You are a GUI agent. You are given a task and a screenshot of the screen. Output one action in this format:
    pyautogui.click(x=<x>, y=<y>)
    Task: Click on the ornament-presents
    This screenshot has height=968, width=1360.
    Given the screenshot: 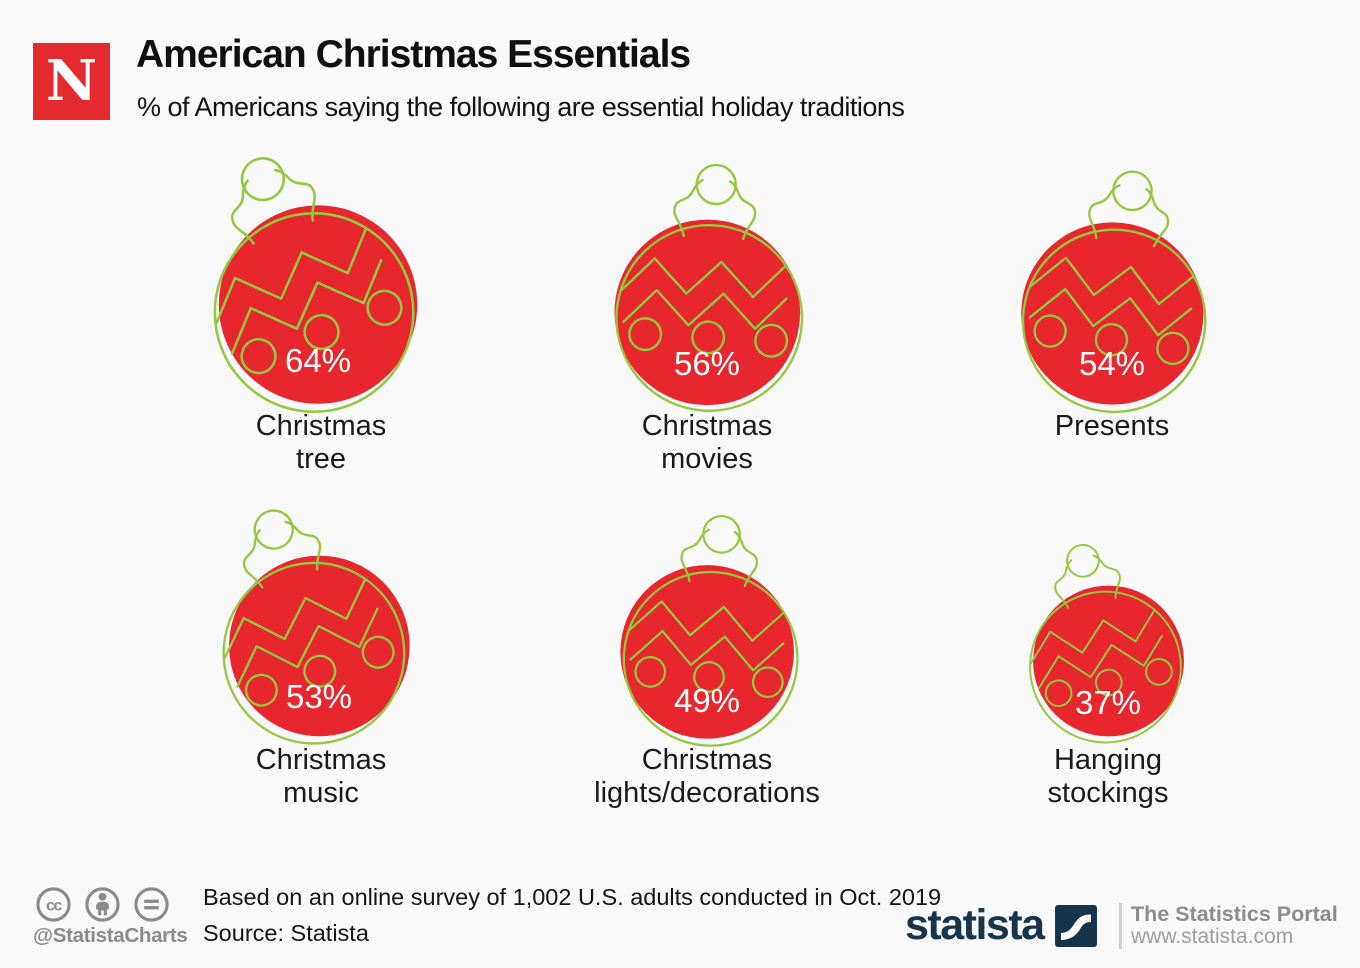 What is the action you would take?
    pyautogui.click(x=1112, y=290)
    